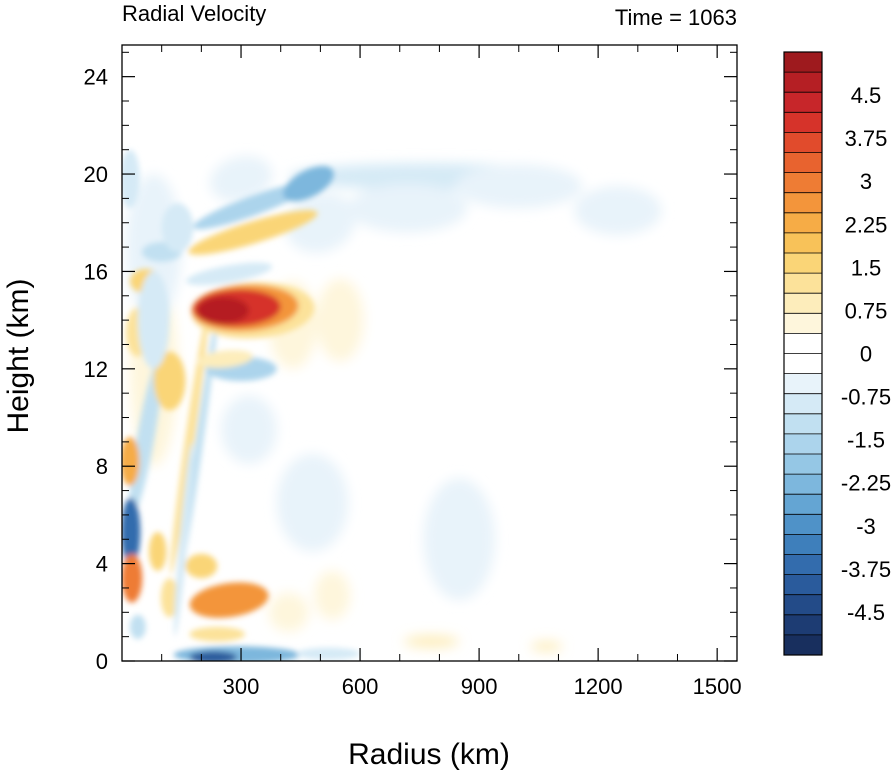  I want to click on y-tick-label: 16, so click(96, 271).